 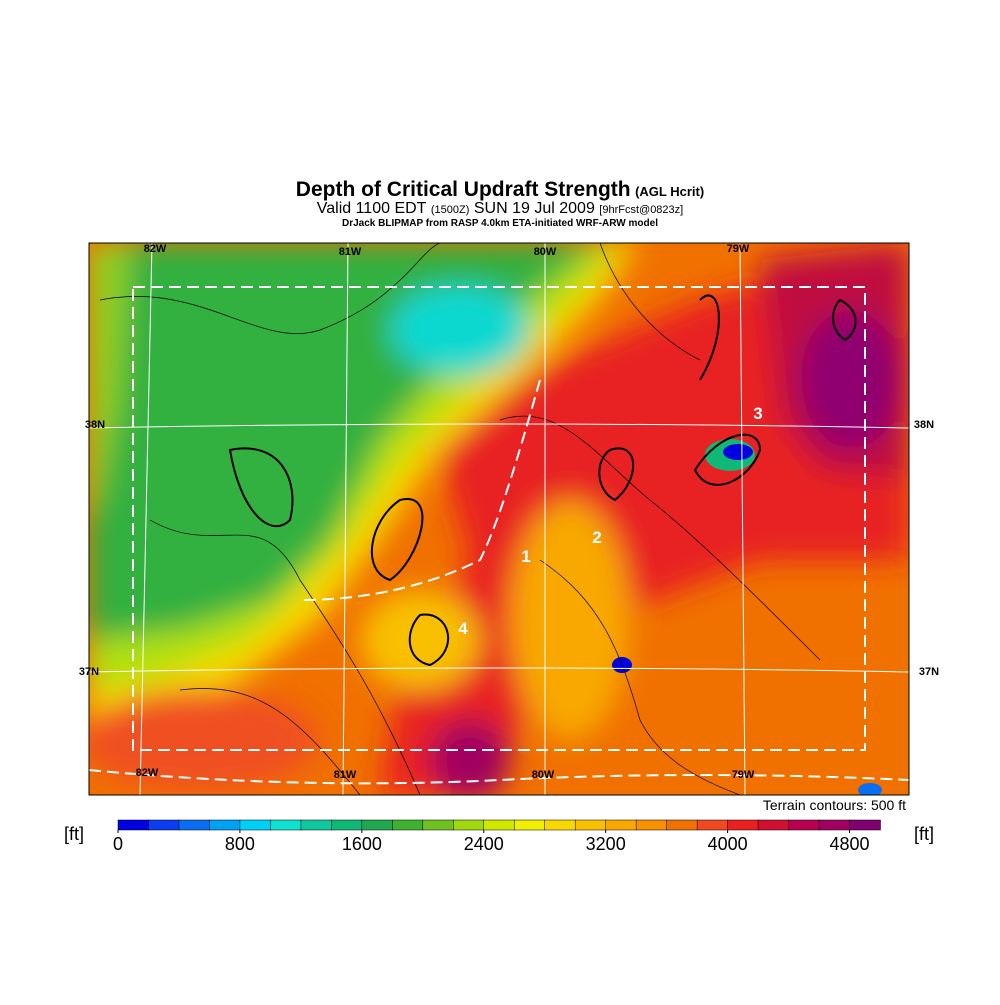 I want to click on colorbar-tick-label: 3200, so click(x=606, y=844).